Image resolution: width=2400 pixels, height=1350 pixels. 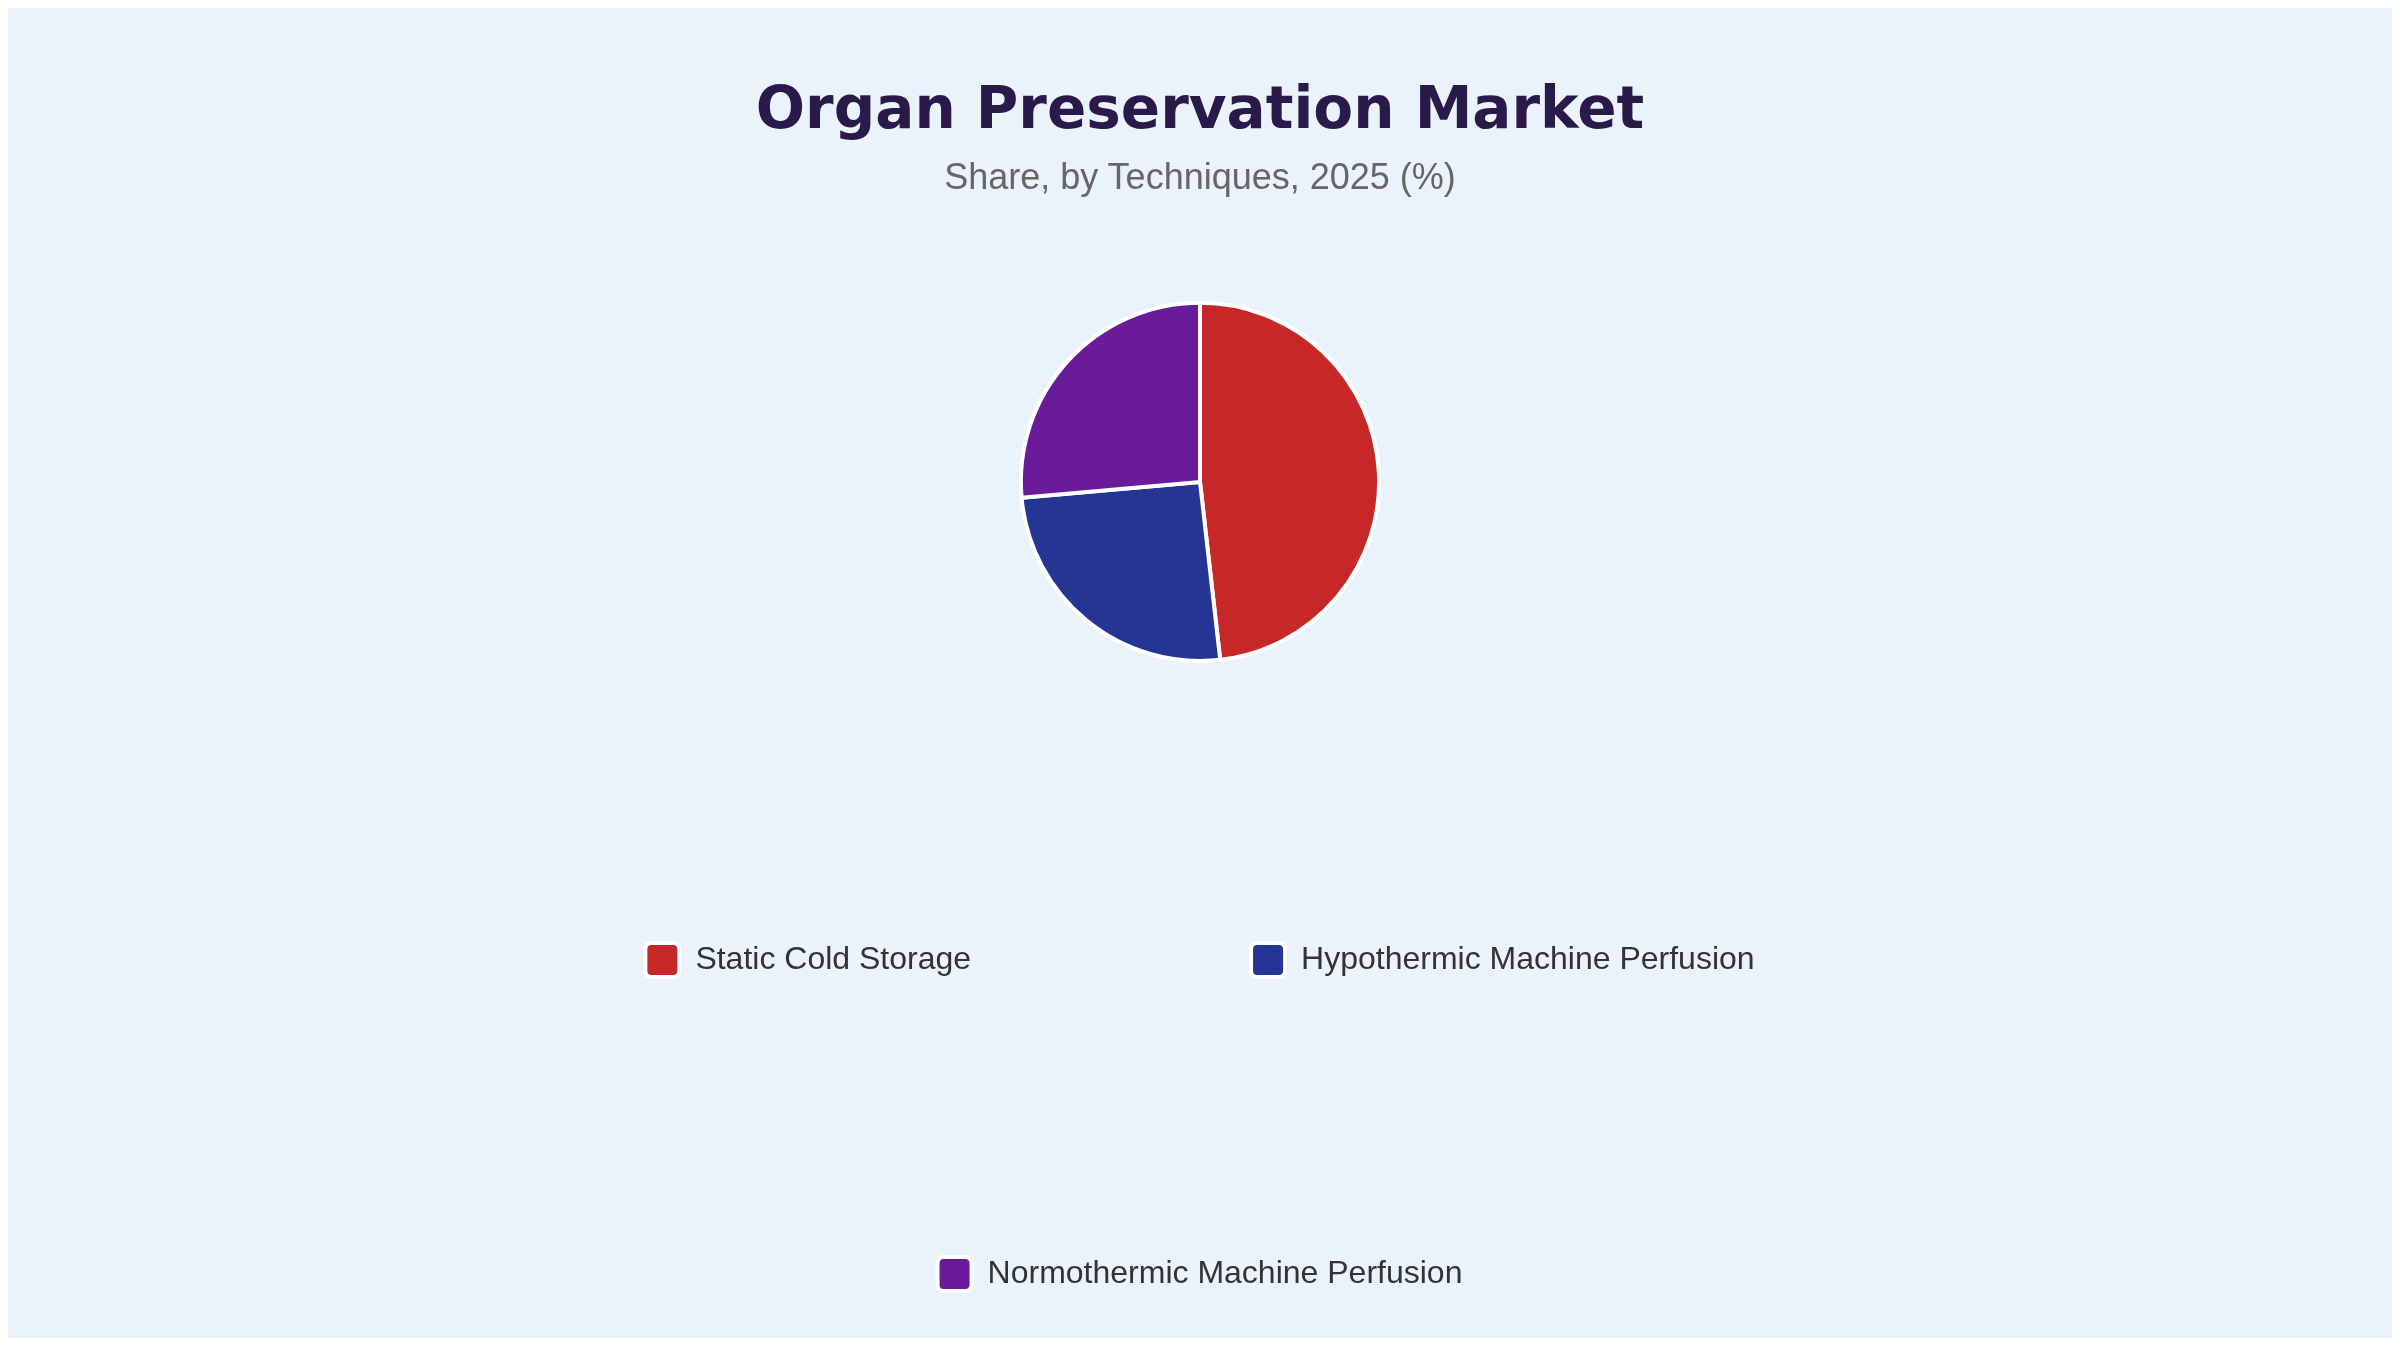 I want to click on legend-label: Static Cold Storage, so click(x=833, y=957).